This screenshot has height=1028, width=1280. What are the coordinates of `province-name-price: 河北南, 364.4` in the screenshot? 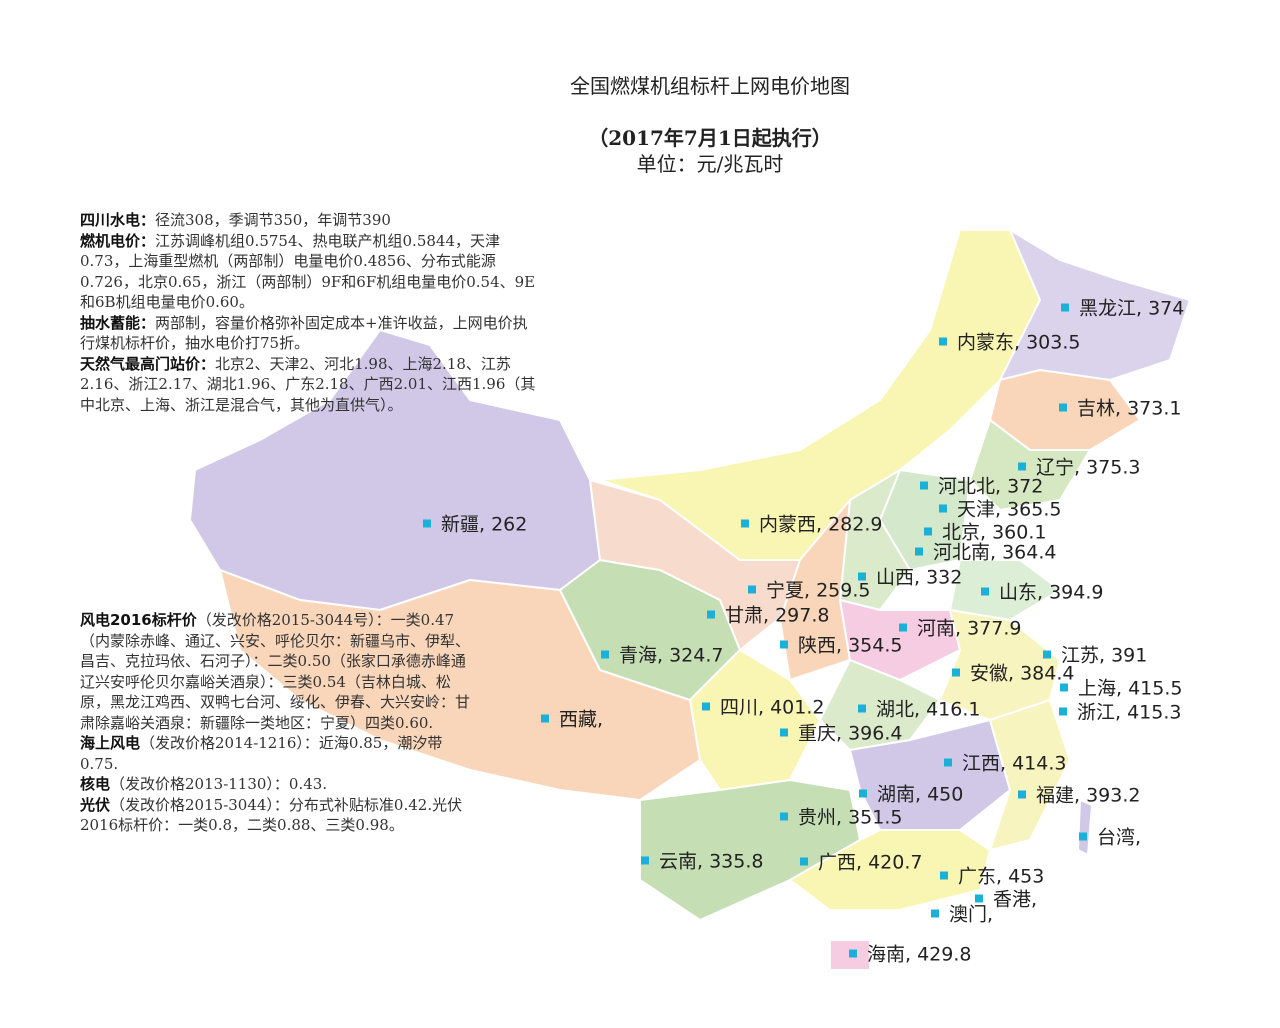 It's located at (995, 552).